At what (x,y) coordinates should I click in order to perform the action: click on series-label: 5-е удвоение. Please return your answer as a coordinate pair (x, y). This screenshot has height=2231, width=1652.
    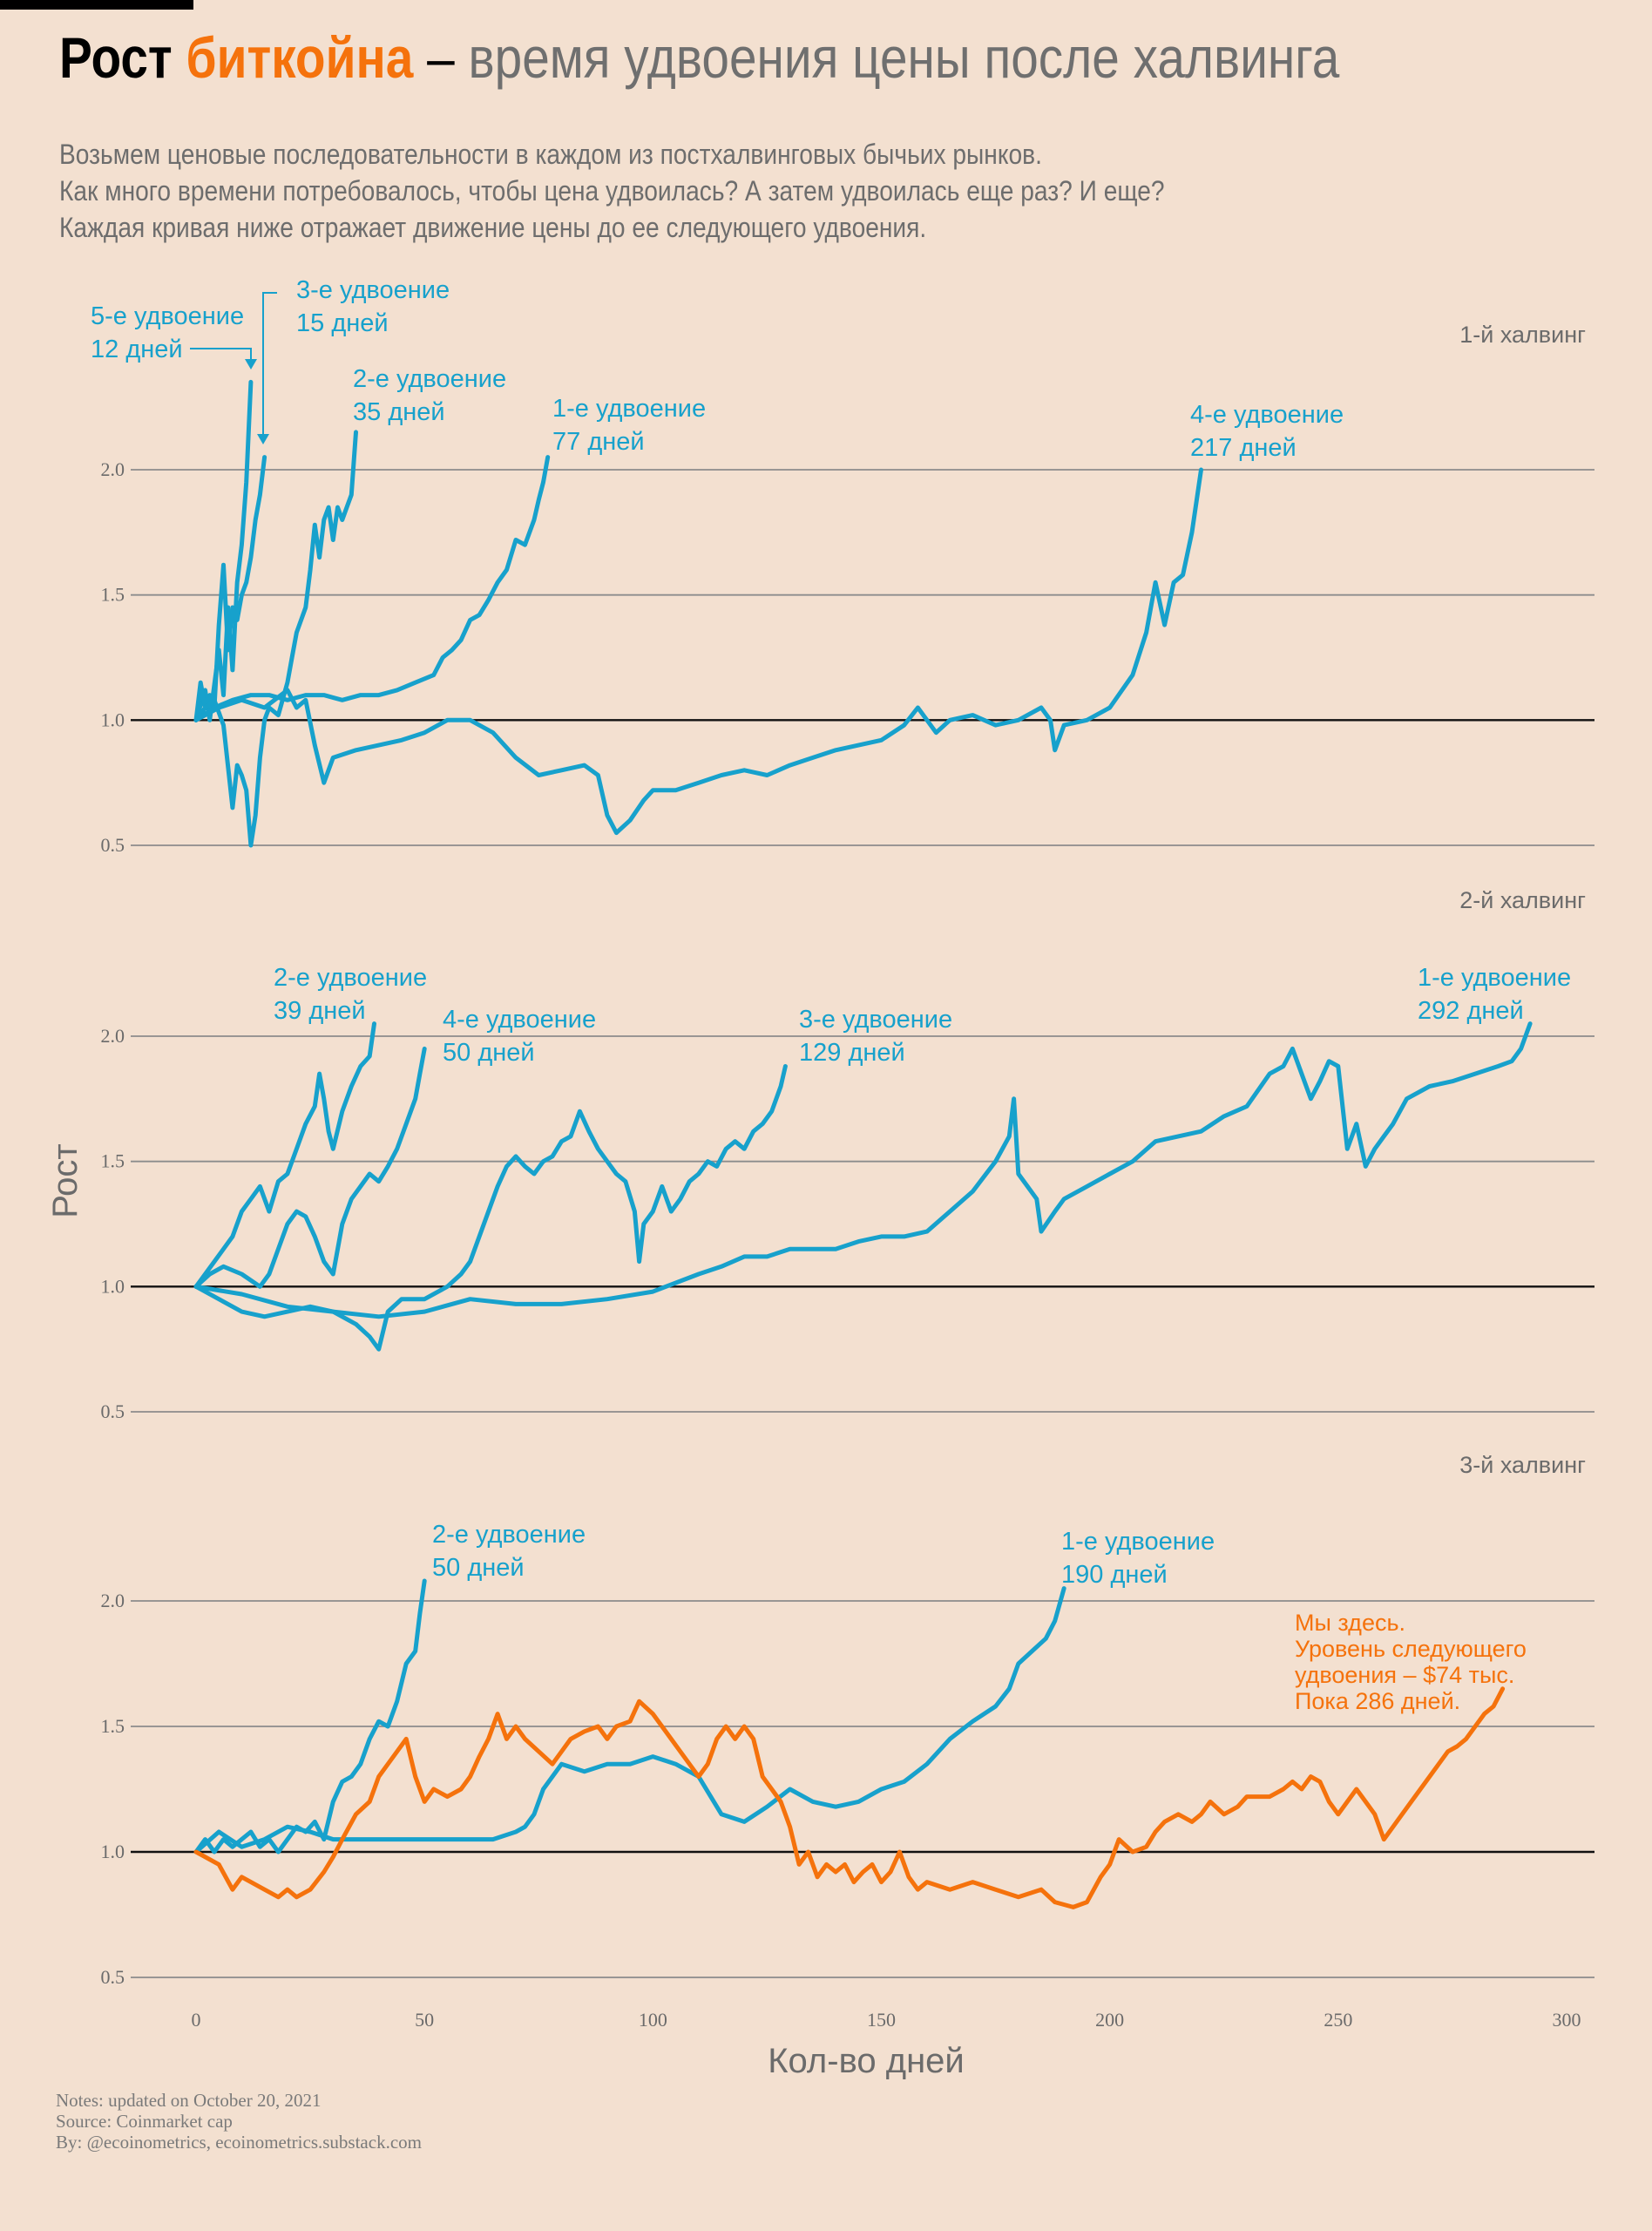
    Looking at the image, I should click on (167, 316).